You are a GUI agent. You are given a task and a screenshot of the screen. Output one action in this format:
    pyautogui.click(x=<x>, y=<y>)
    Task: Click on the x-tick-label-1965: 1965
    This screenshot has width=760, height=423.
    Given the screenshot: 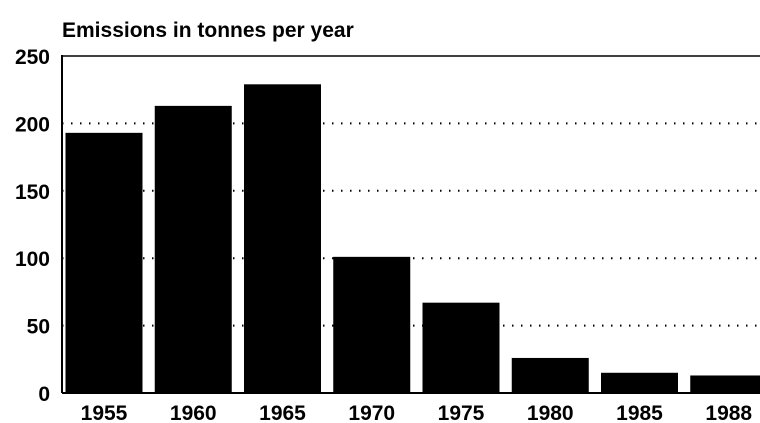 What is the action you would take?
    pyautogui.click(x=282, y=412)
    